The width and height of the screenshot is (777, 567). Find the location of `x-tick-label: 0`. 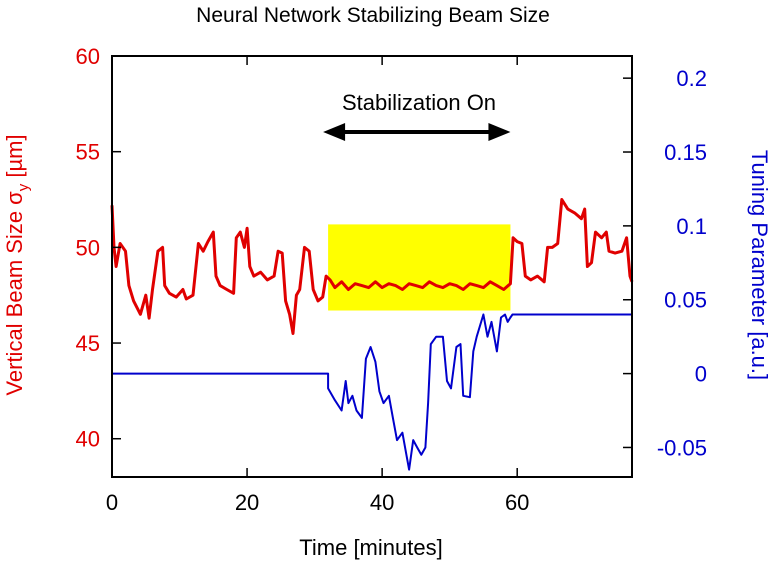

x-tick-label: 0 is located at coordinates (112, 502).